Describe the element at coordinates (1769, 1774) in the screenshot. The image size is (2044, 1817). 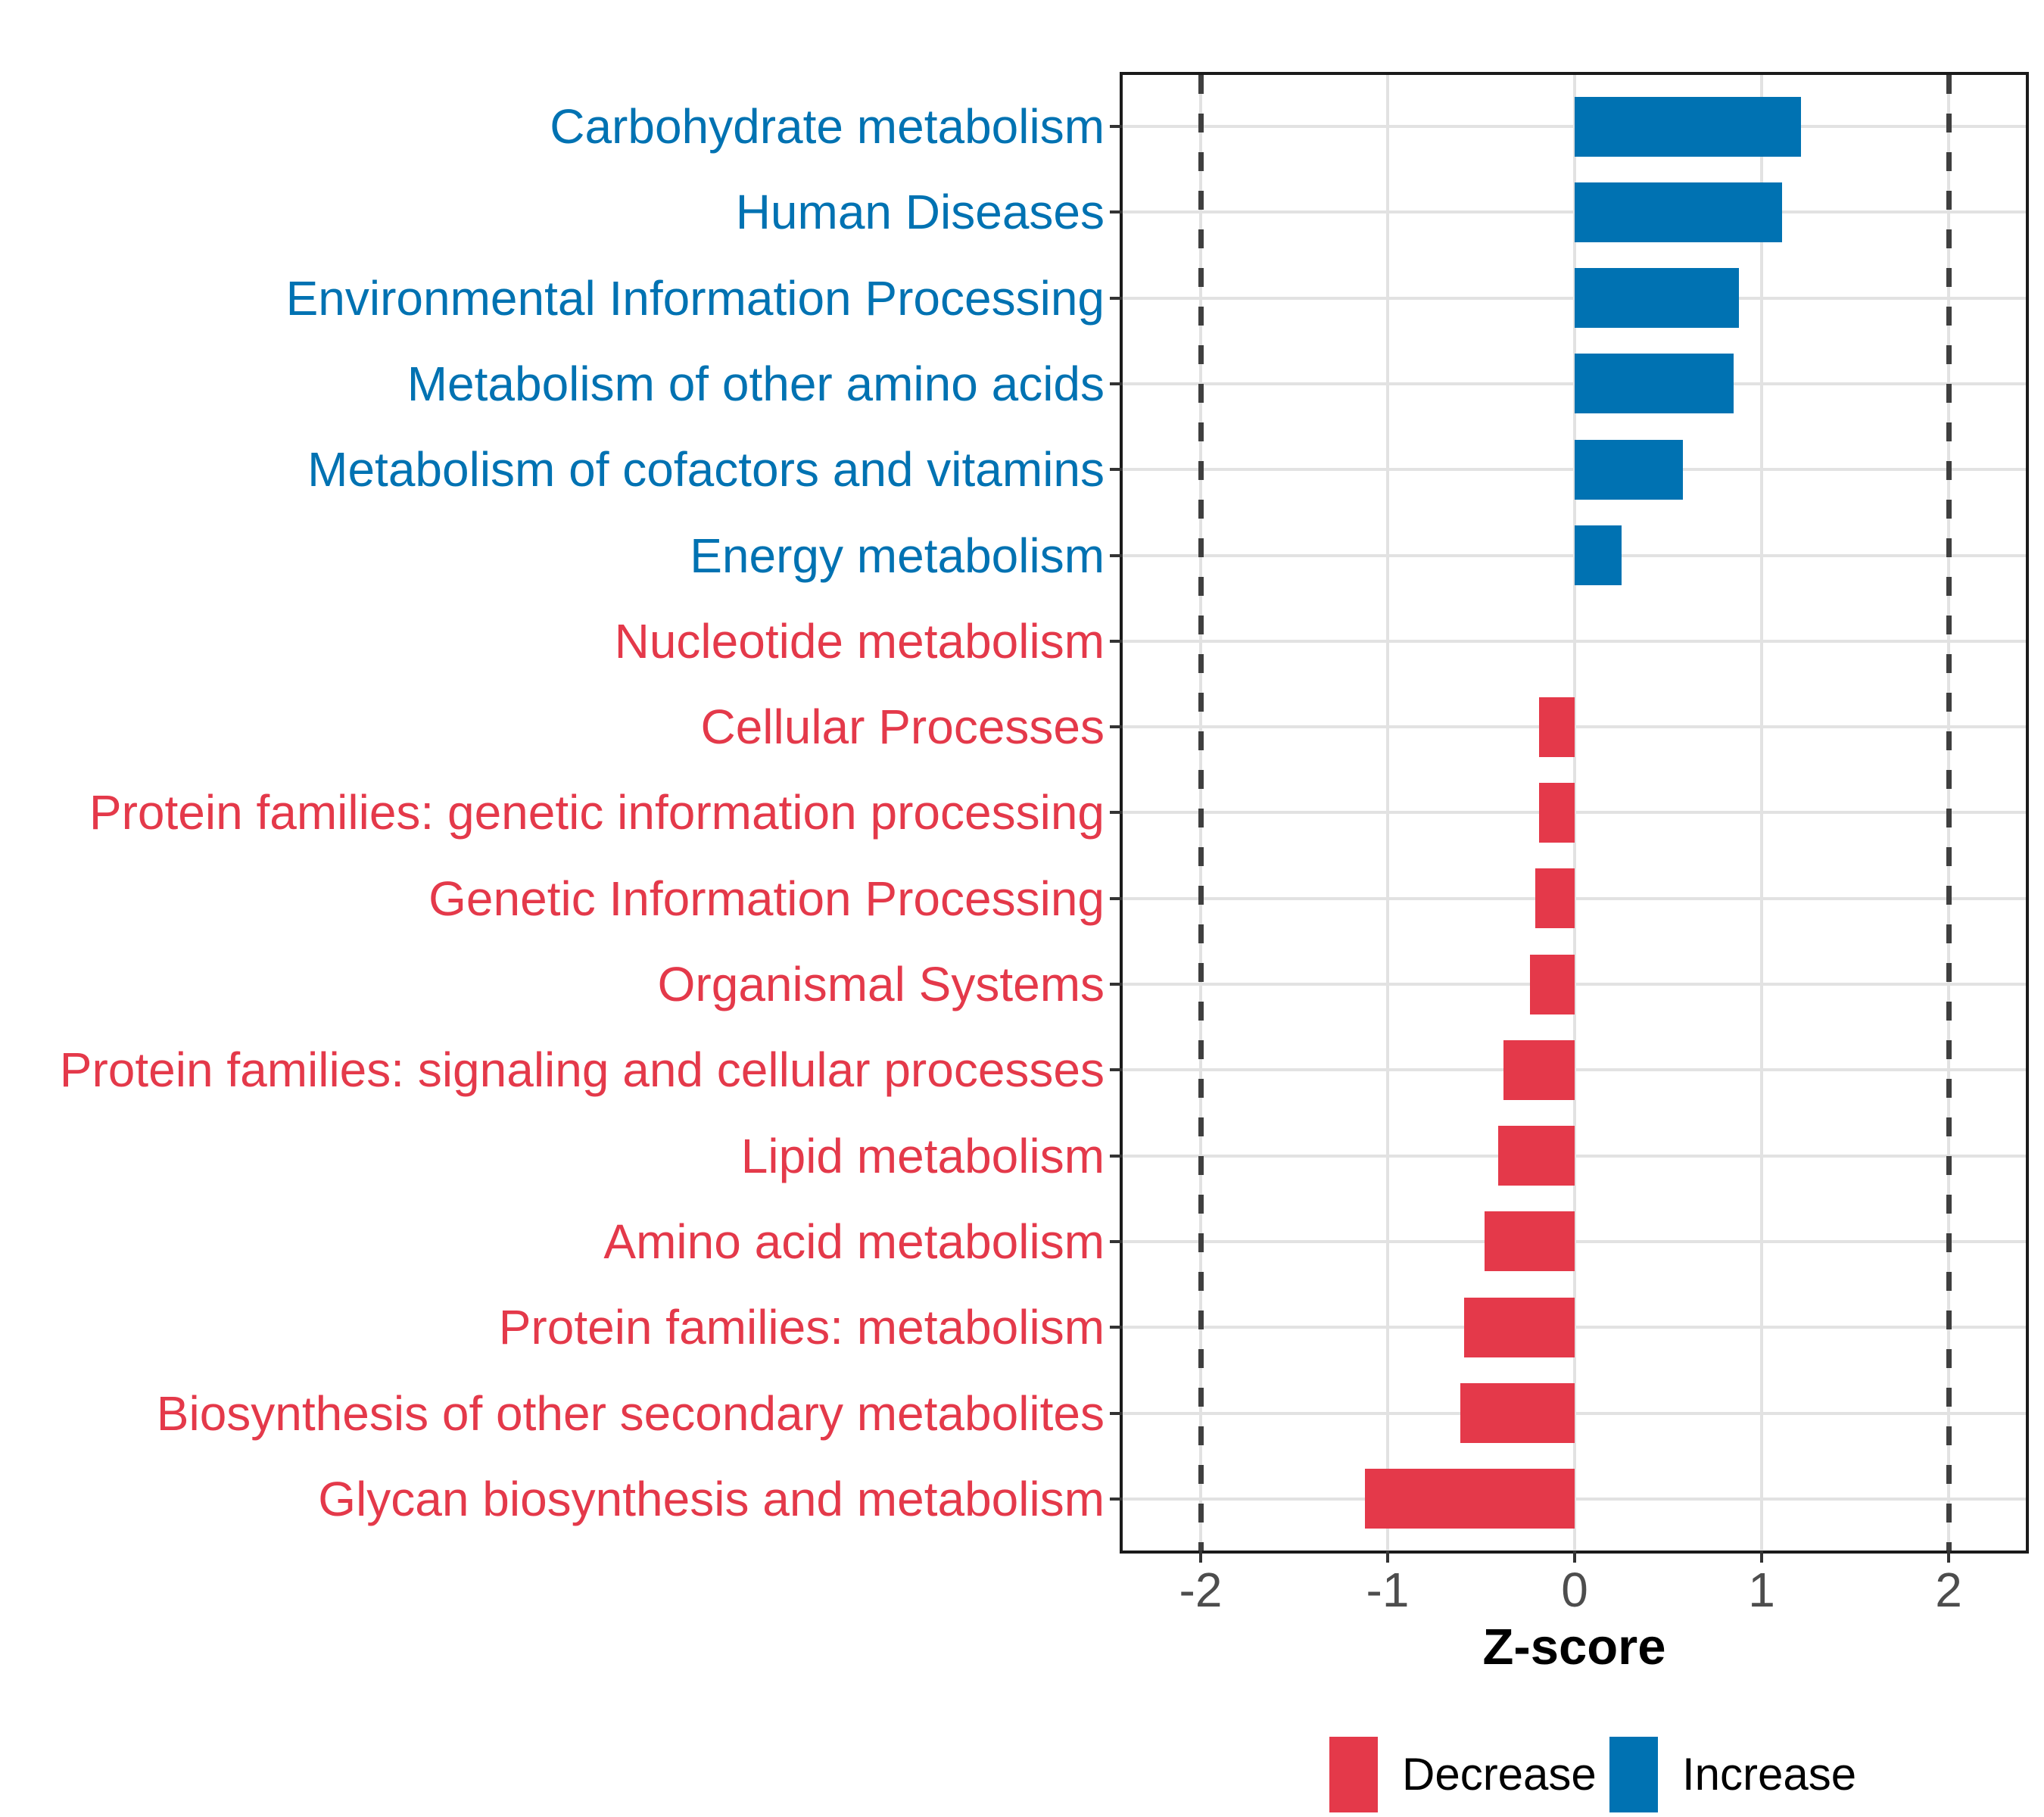
I see `legend-label-increase: Increase` at that location.